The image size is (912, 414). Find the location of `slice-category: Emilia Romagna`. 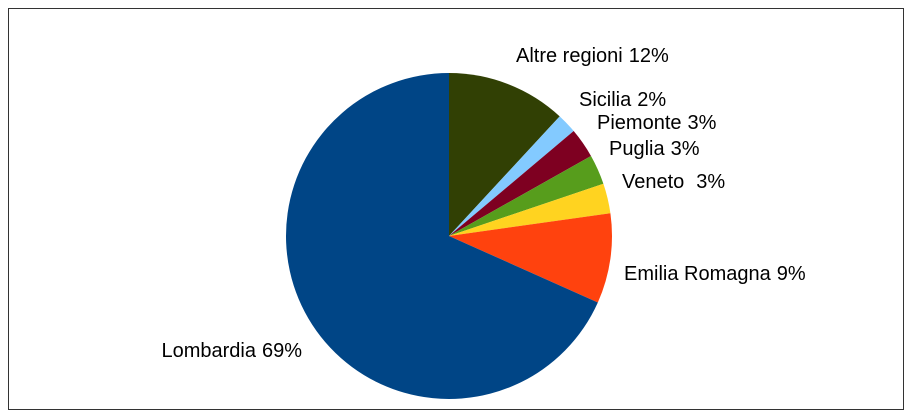

slice-category: Emilia Romagna is located at coordinates (698, 274).